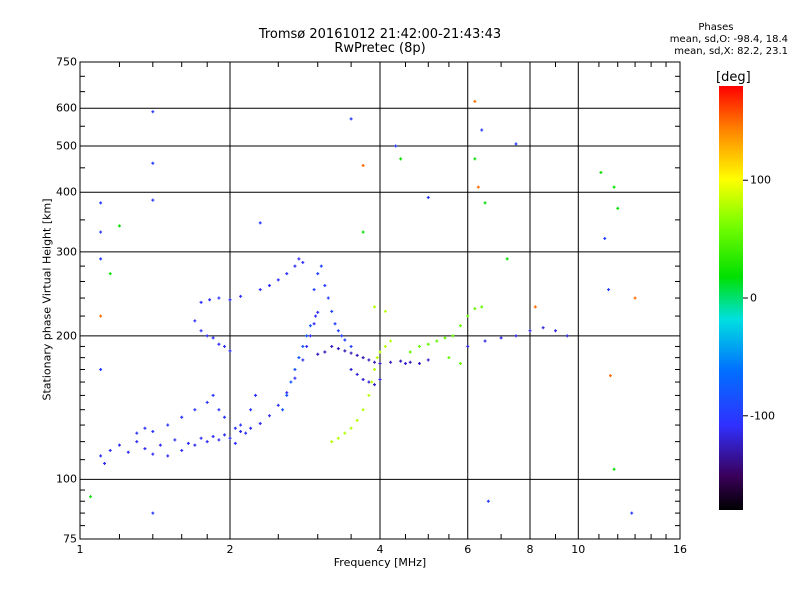  What do you see at coordinates (760, 180) in the screenshot?
I see `colorbar-tick-label: 100` at bounding box center [760, 180].